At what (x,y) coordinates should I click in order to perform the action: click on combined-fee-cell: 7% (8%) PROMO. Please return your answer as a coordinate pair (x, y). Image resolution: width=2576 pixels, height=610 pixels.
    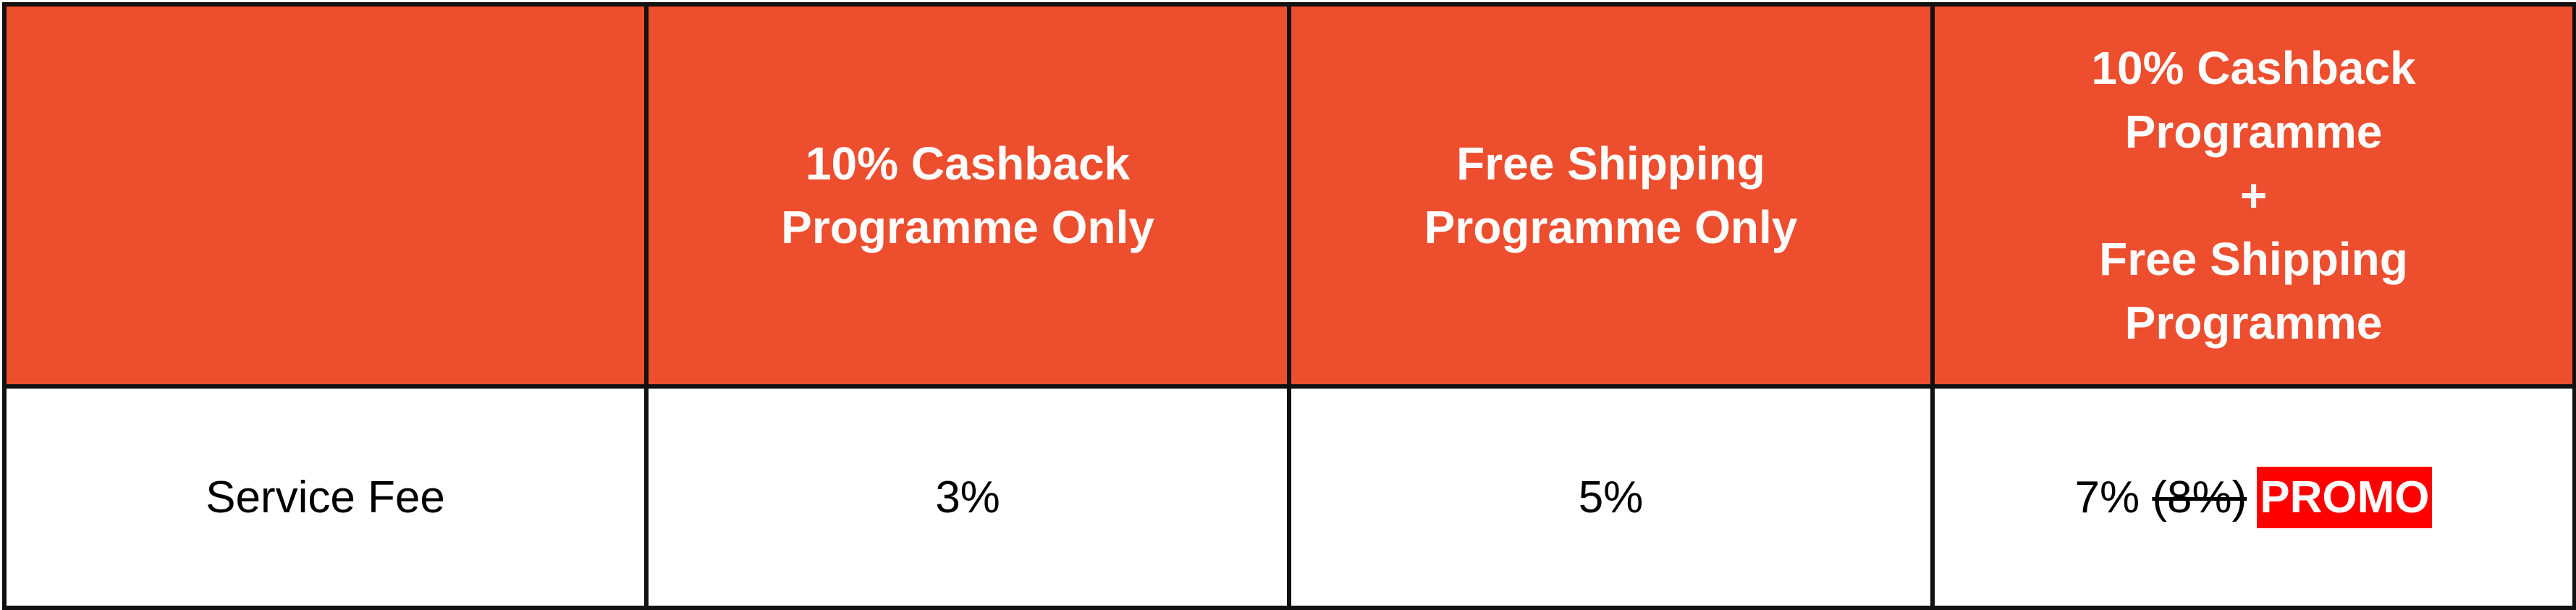
    Looking at the image, I should click on (2253, 497).